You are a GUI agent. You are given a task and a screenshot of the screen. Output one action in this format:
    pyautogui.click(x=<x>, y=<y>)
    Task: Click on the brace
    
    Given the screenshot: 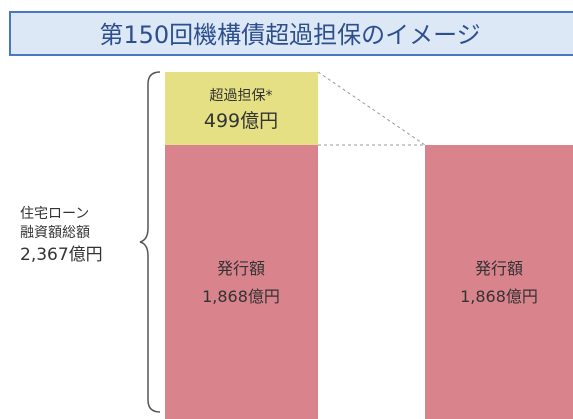 What is the action you would take?
    pyautogui.click(x=150, y=242)
    